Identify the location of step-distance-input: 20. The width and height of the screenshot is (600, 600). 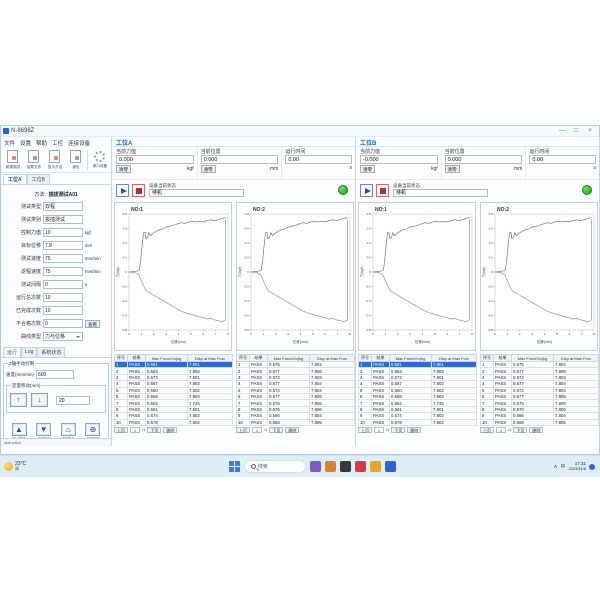
(73, 400).